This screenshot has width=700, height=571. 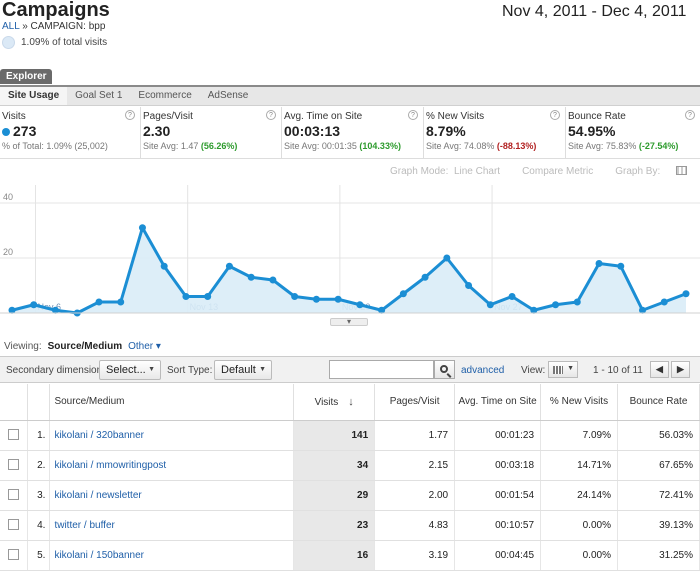 I want to click on breadcrumb-all-link: ALL, so click(x=11, y=26).